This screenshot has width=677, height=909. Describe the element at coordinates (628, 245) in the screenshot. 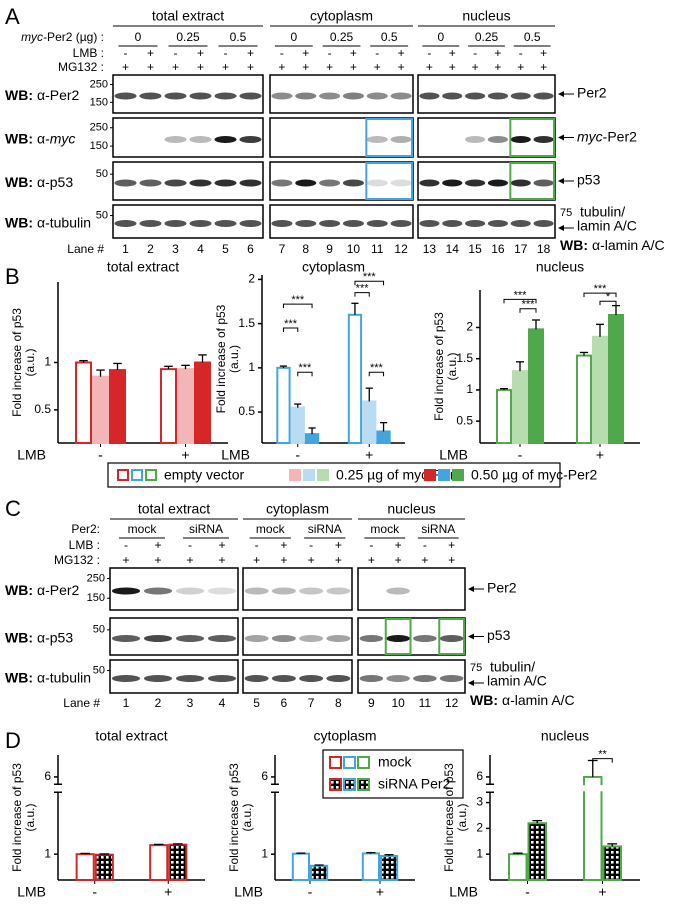

I see `text-part: α-lamin A/C` at that location.